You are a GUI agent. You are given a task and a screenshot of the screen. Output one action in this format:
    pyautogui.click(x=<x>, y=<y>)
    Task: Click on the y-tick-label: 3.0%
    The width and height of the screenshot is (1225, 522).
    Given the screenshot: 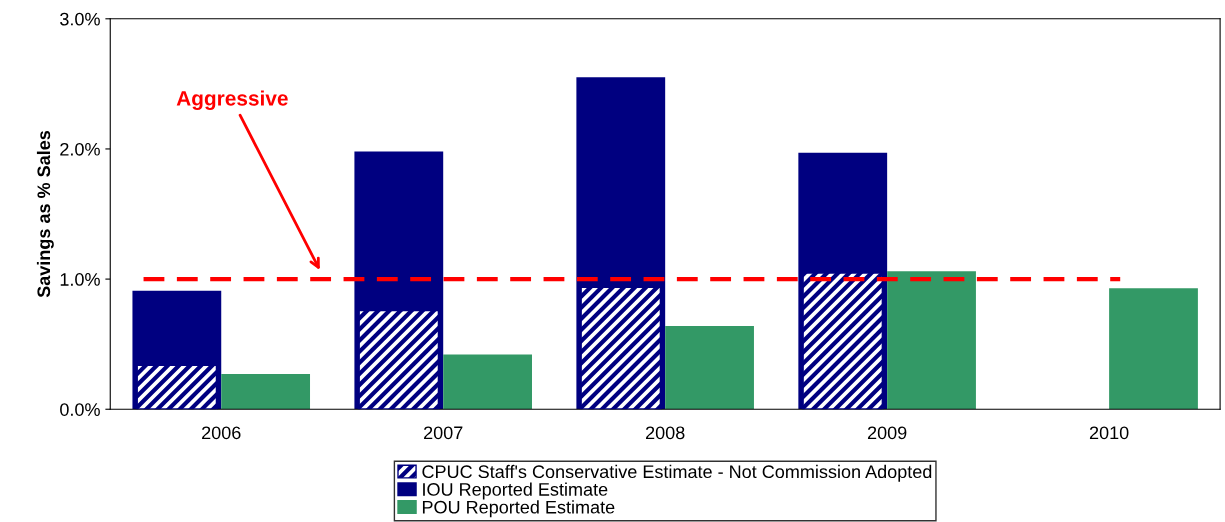 What is the action you would take?
    pyautogui.click(x=80, y=19)
    